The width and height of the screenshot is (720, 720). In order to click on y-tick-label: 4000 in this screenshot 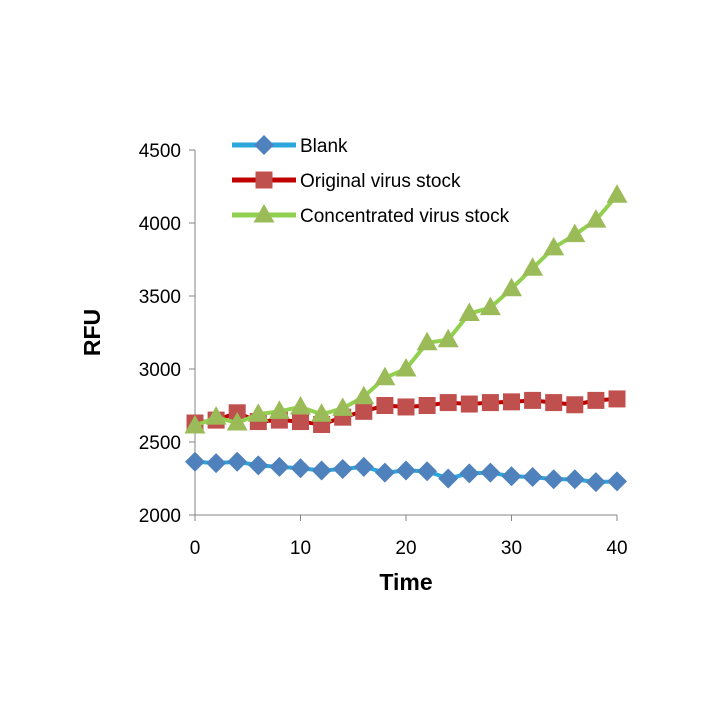, I will do `click(160, 224)`.